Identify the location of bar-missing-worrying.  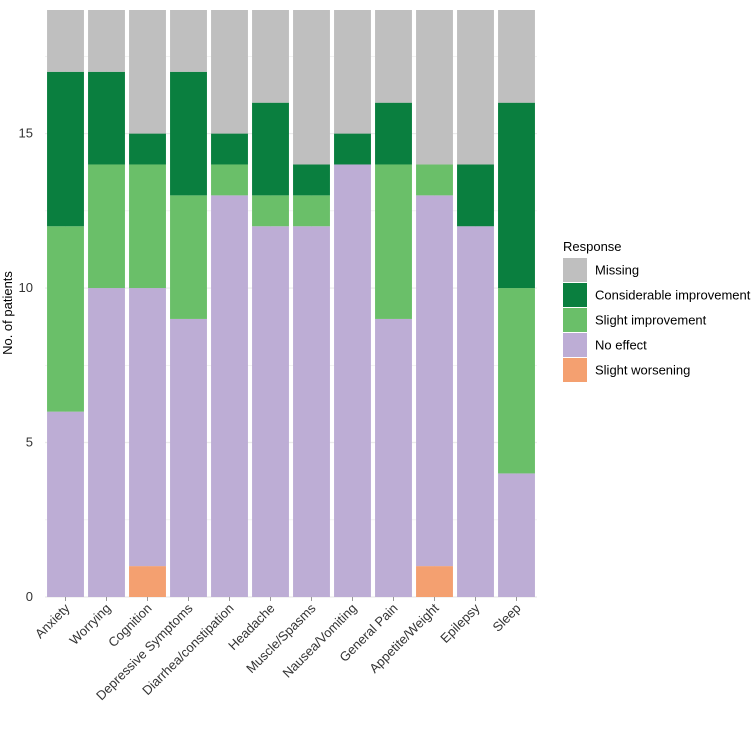
(106, 41).